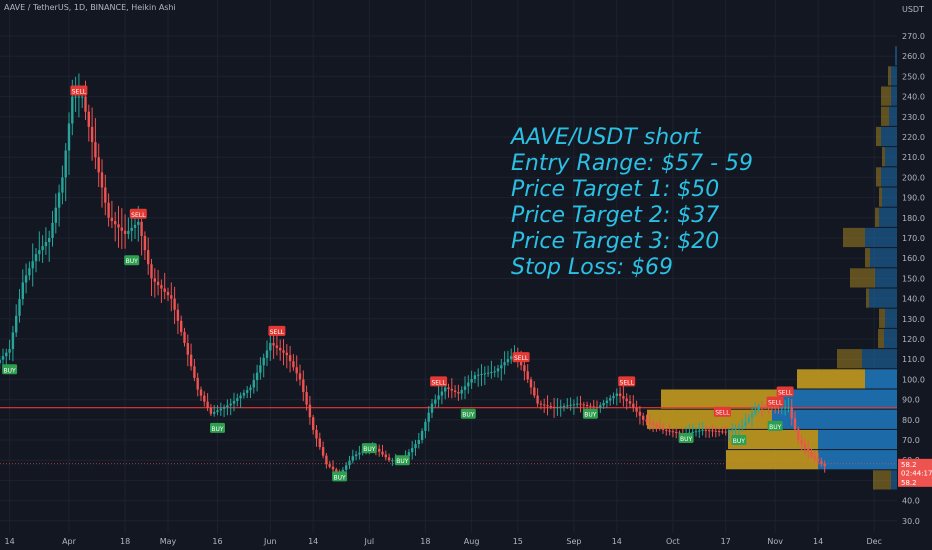 This screenshot has width=932, height=550. Describe the element at coordinates (913, 9) in the screenshot. I see `axis-unit: USDT` at that location.